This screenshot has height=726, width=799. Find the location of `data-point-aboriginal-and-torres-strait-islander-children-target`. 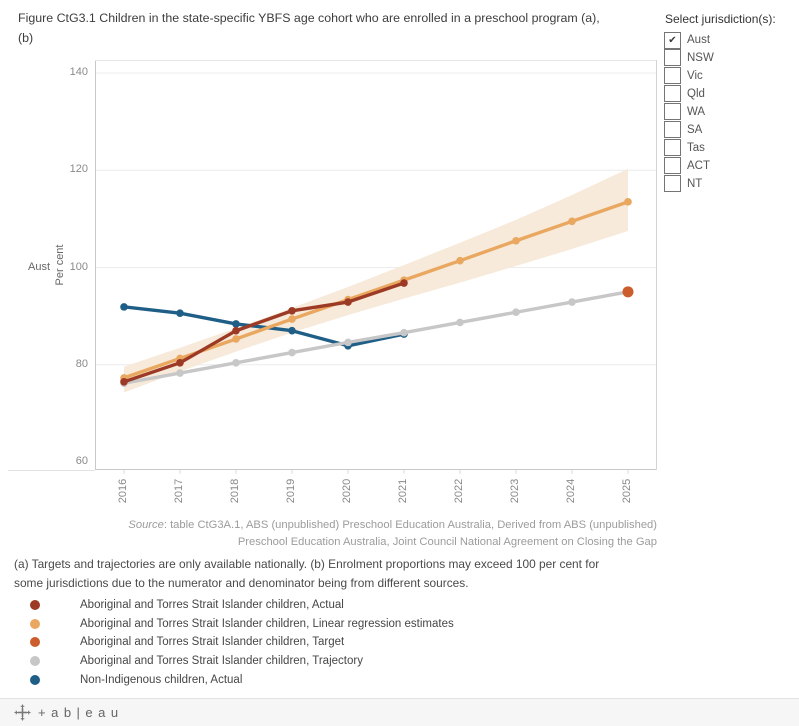

data-point-aboriginal-and-torres-strait-islander-children-target is located at coordinates (628, 292).